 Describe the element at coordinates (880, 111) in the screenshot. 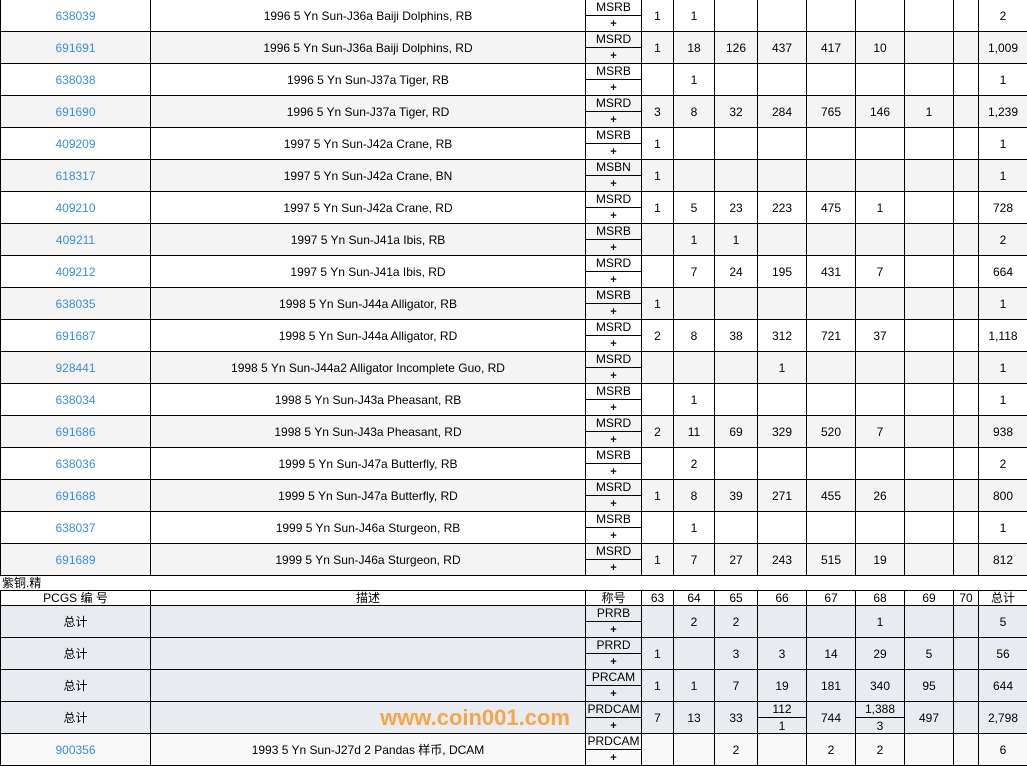

I see `grade-68-count-cell: 146` at that location.